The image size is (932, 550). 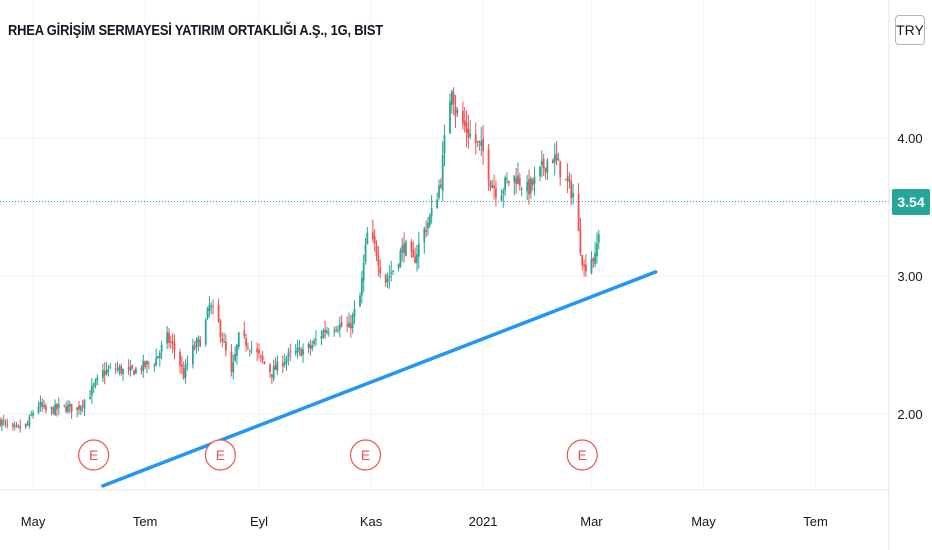 What do you see at coordinates (483, 521) in the screenshot?
I see `x-tick-label: 2021` at bounding box center [483, 521].